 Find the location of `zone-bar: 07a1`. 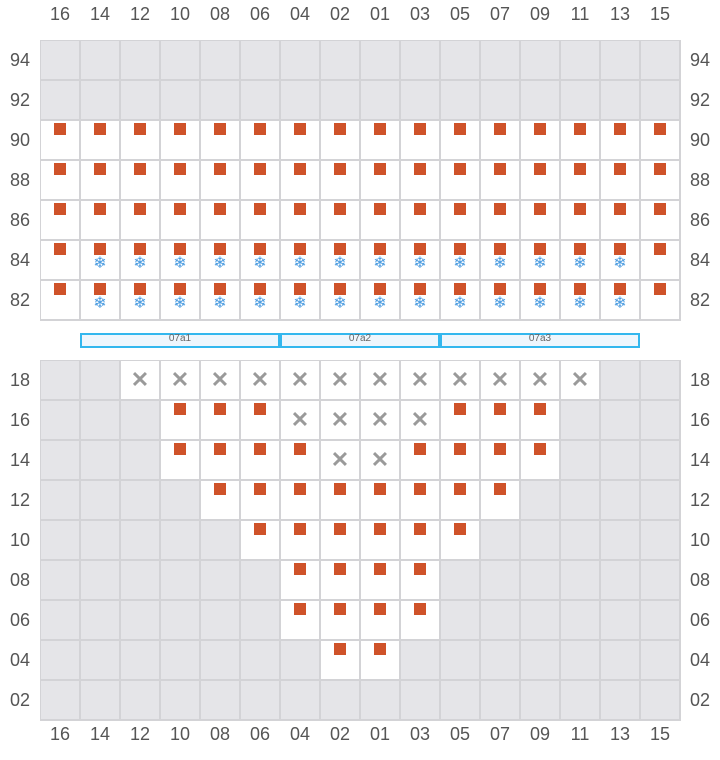

zone-bar: 07a1 is located at coordinates (180, 340).